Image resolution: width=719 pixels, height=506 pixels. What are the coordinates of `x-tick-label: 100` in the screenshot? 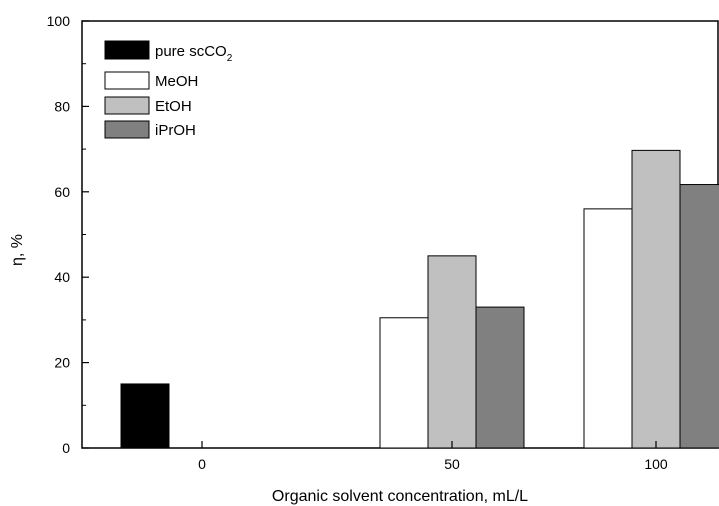 It's located at (656, 464).